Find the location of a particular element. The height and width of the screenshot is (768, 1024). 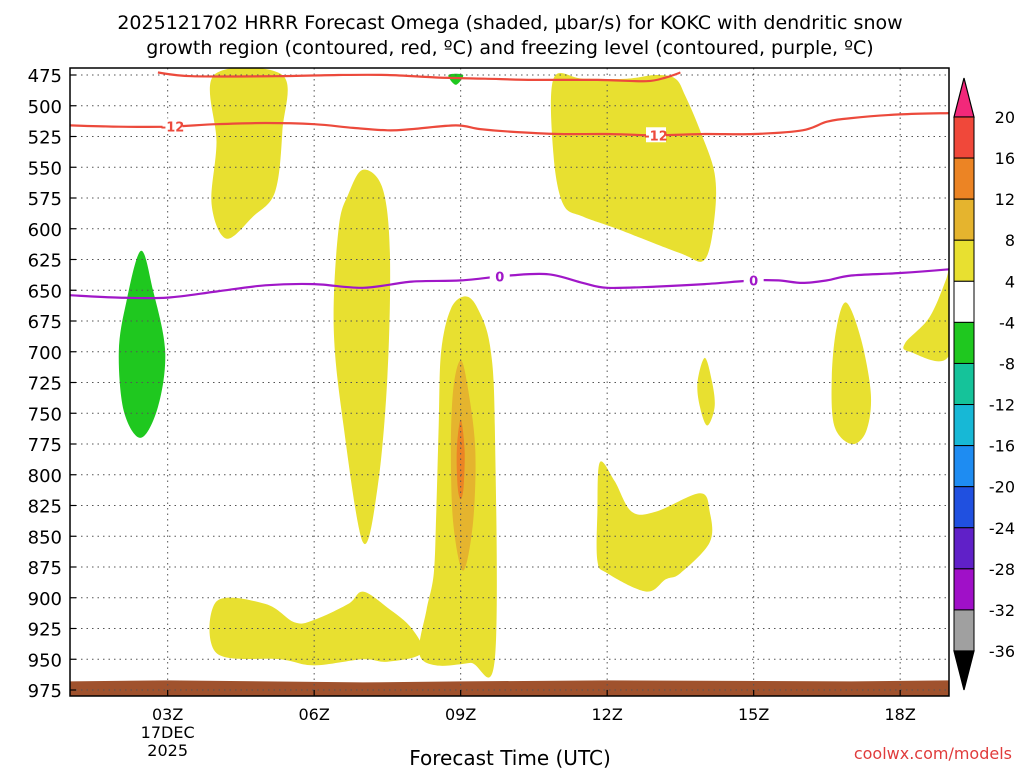

colorbar-label: -28 is located at coordinates (1002, 569).